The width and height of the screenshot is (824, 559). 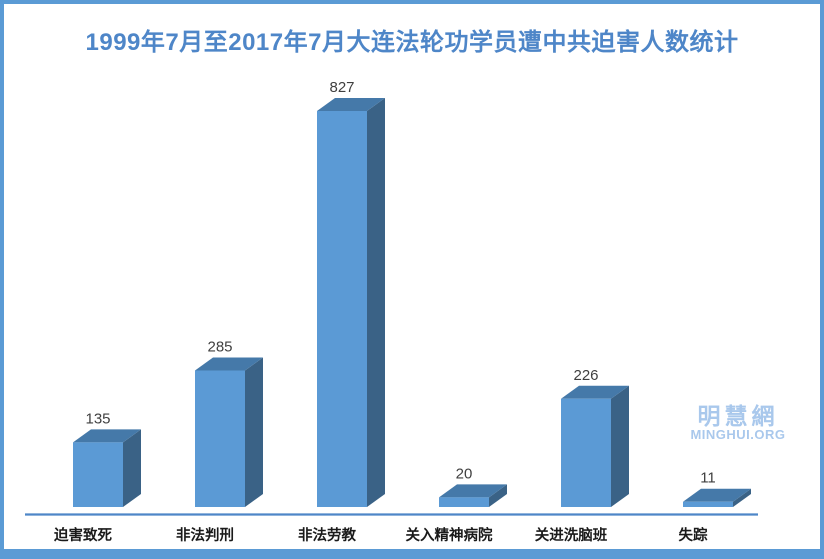 What do you see at coordinates (738, 435) in the screenshot?
I see `watermark-url-text: MINGHUI.ORG` at bounding box center [738, 435].